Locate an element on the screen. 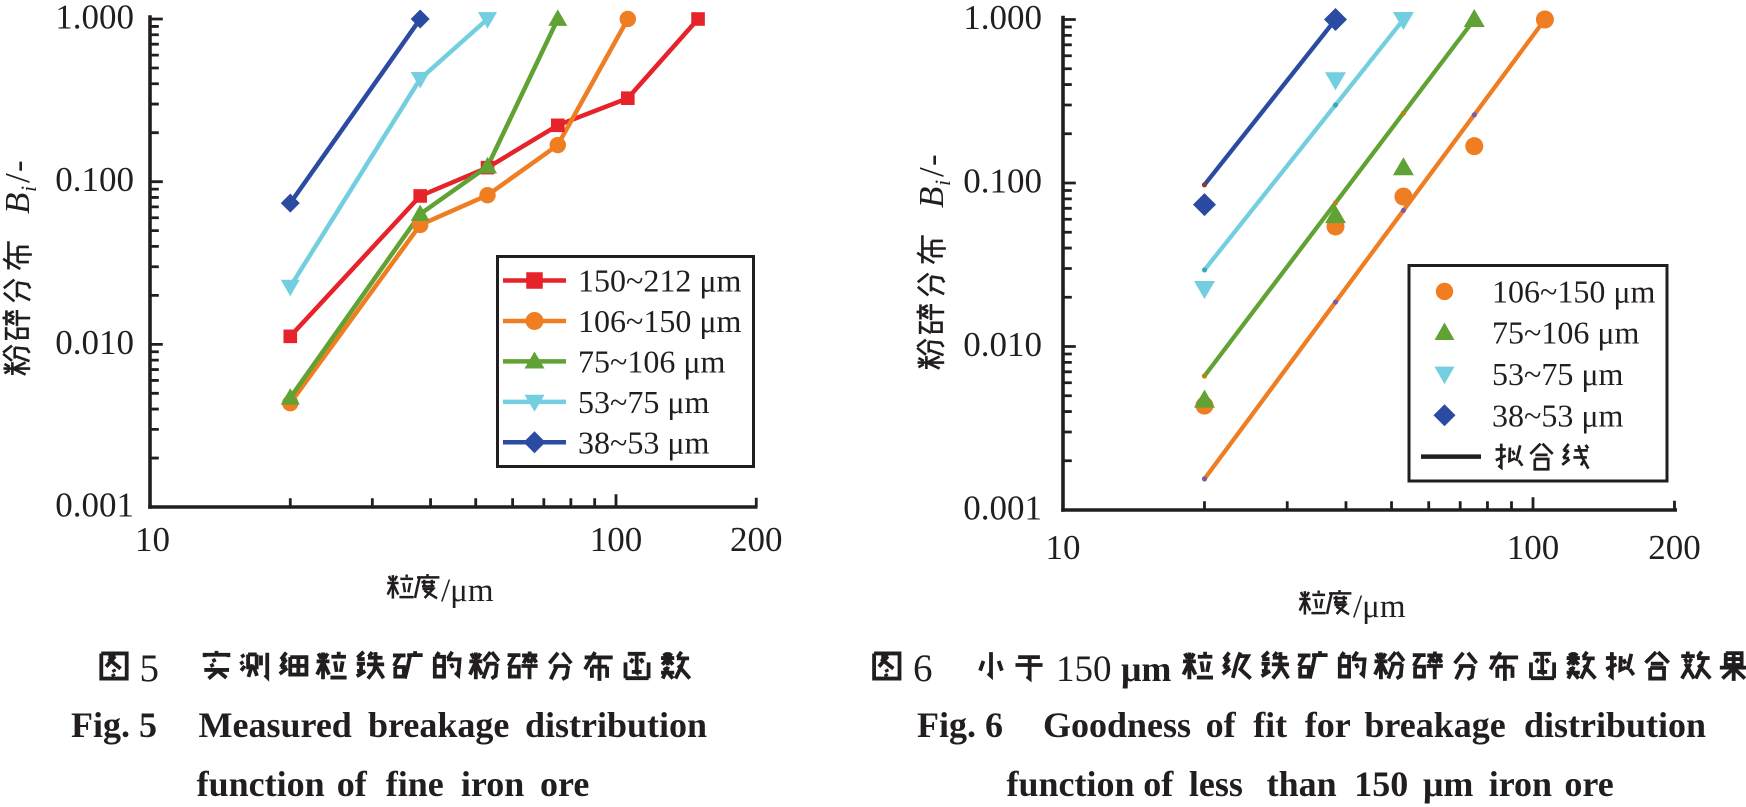 The width and height of the screenshot is (1746, 807). svg-text: fit is located at coordinates (1270, 725).